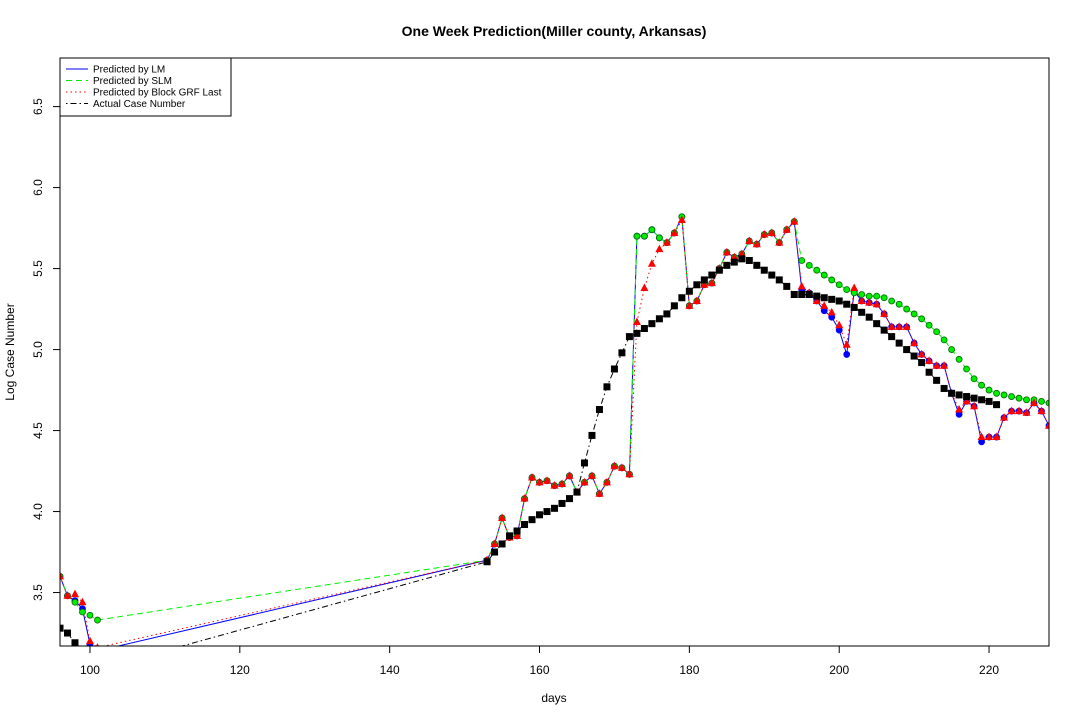 The width and height of the screenshot is (1080, 720). What do you see at coordinates (38, 187) in the screenshot?
I see `y-tick-label: 6.0` at bounding box center [38, 187].